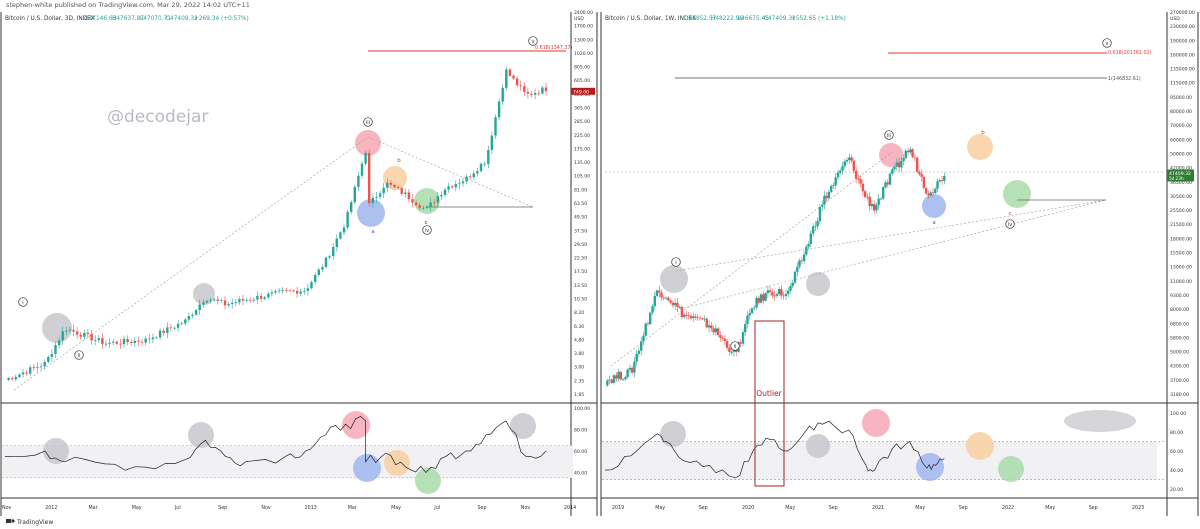 Image resolution: width=1200 pixels, height=529 pixels. Describe the element at coordinates (450, 172) in the screenshot. I see `triangle-upper-line` at that location.